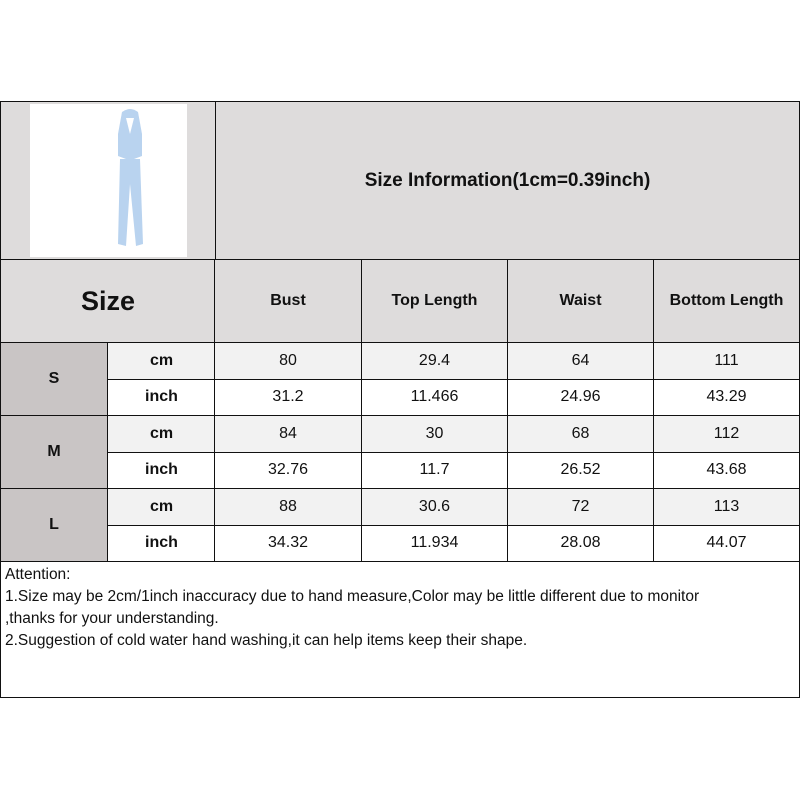 This screenshot has height=800, width=800. What do you see at coordinates (288, 470) in the screenshot?
I see `measurement-cell: 32.76` at bounding box center [288, 470].